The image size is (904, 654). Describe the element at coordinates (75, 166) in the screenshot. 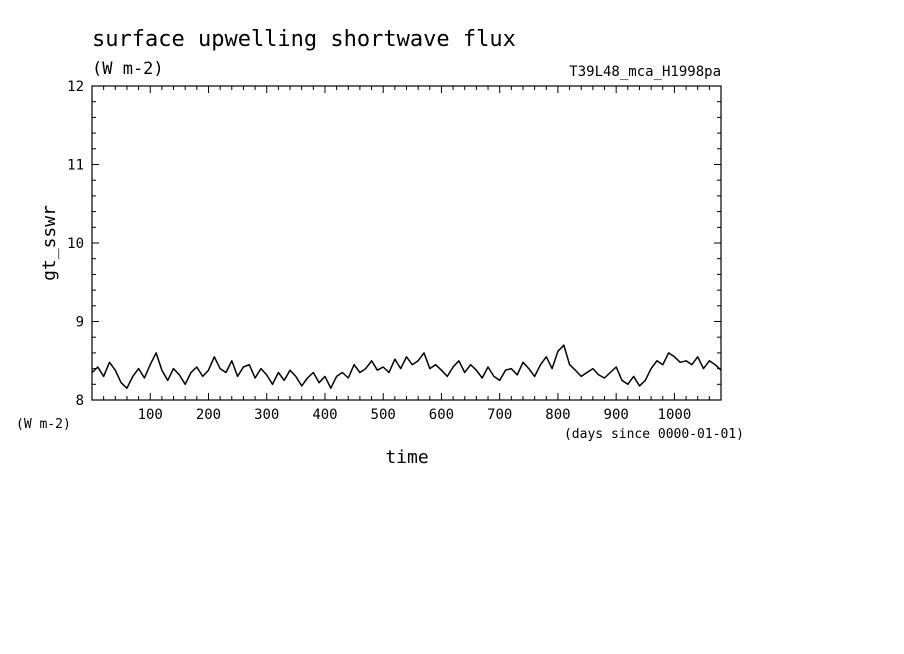

I see `y-tick-label: 11` at that location.